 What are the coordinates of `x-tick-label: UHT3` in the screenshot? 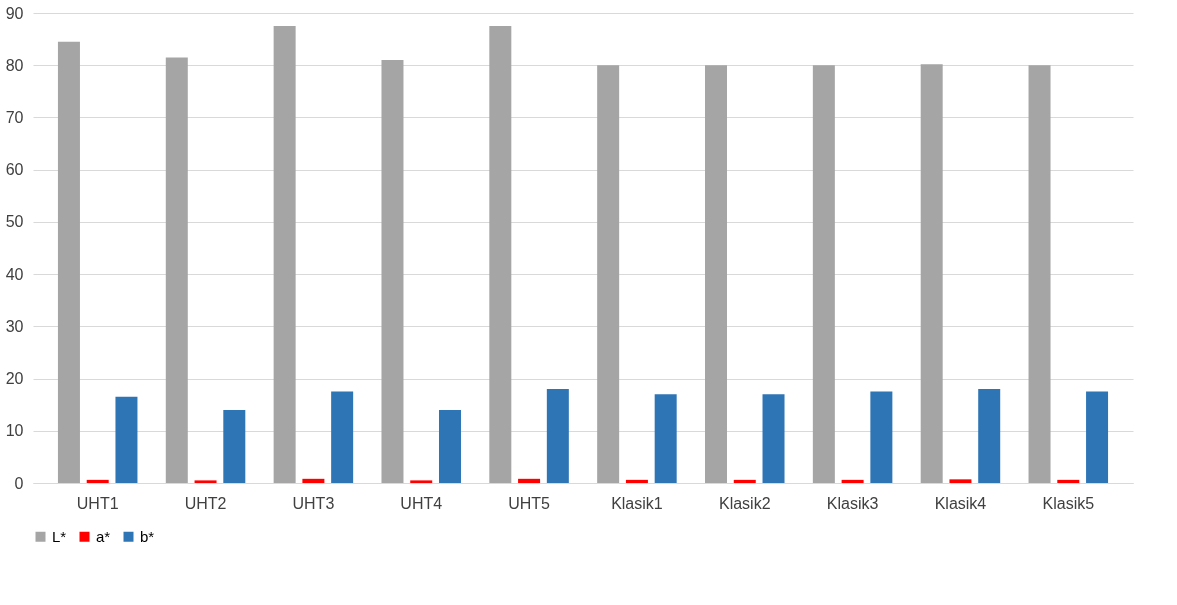 It's located at (313, 503).